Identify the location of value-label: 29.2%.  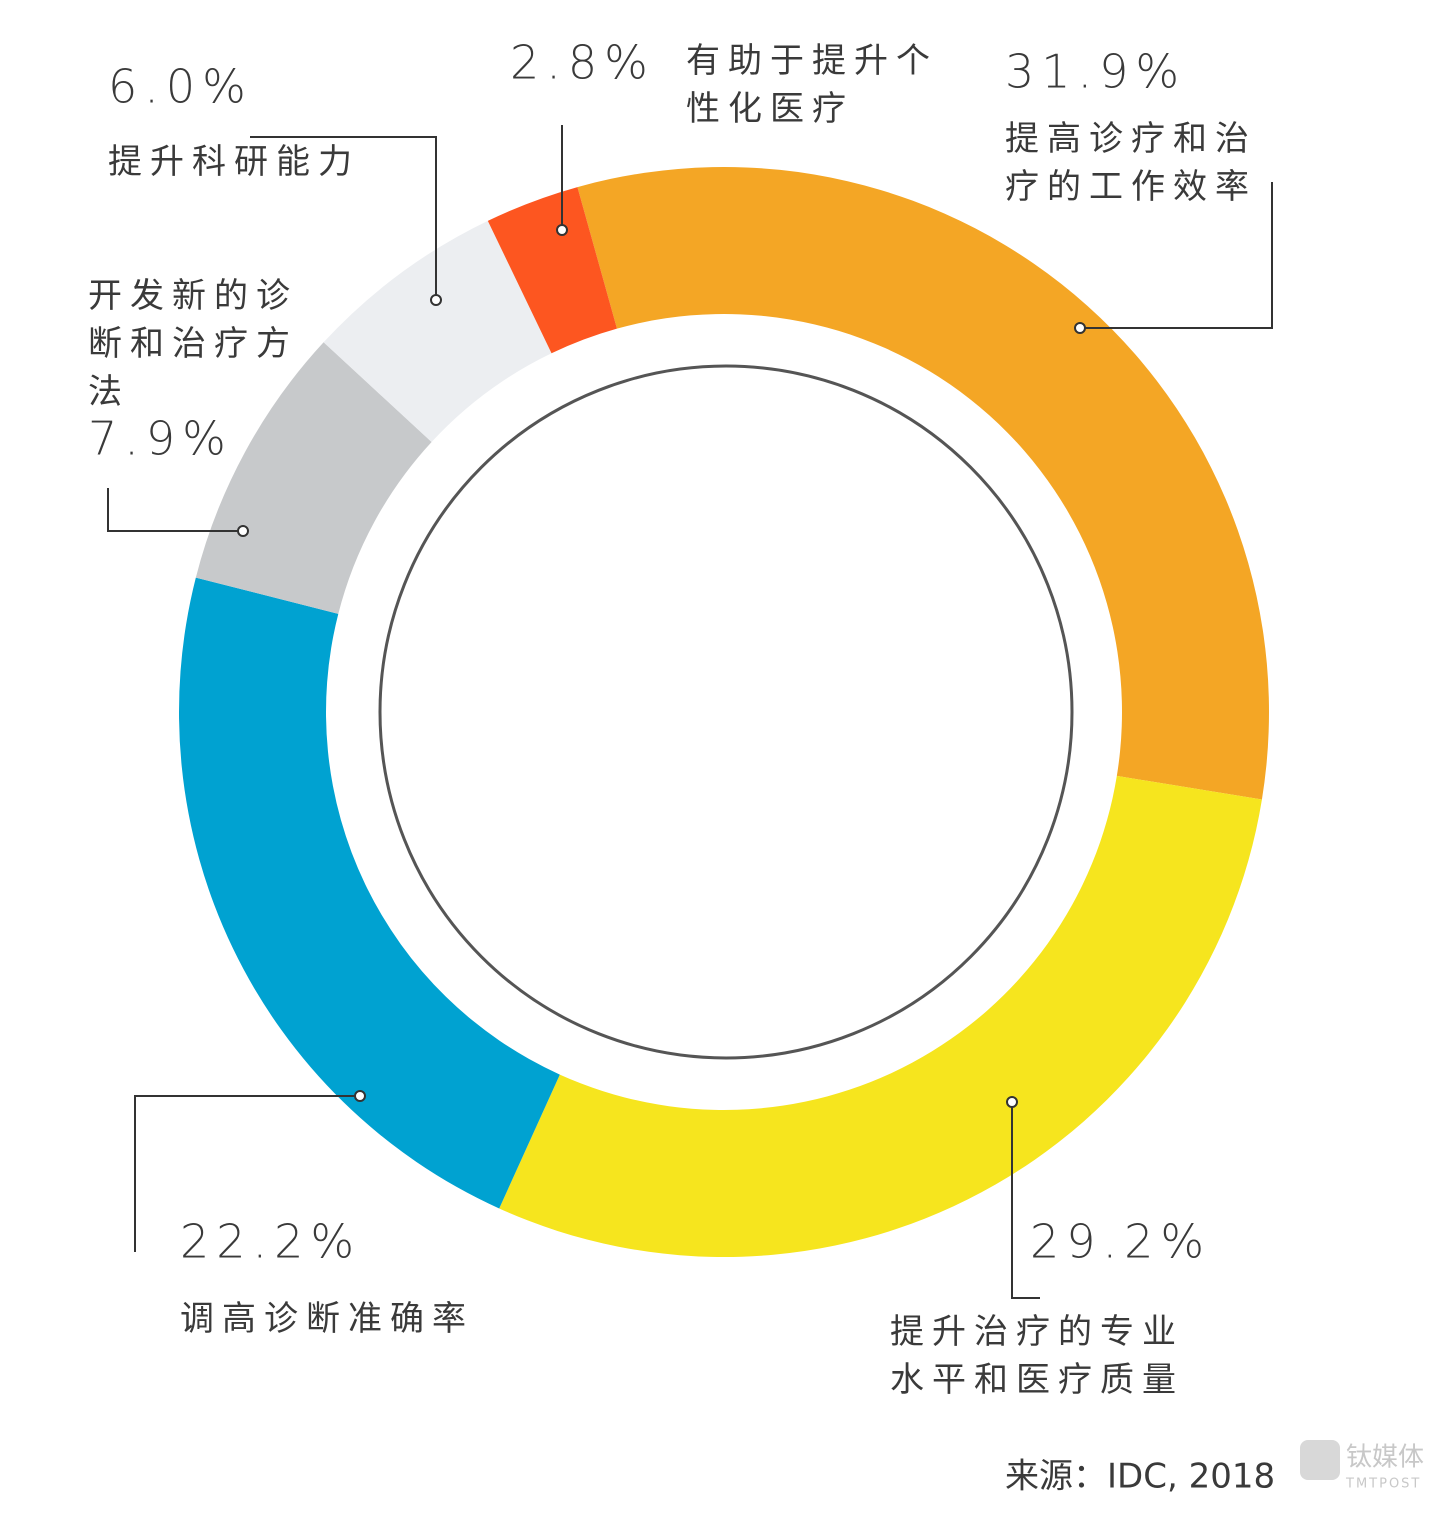
(1120, 1242).